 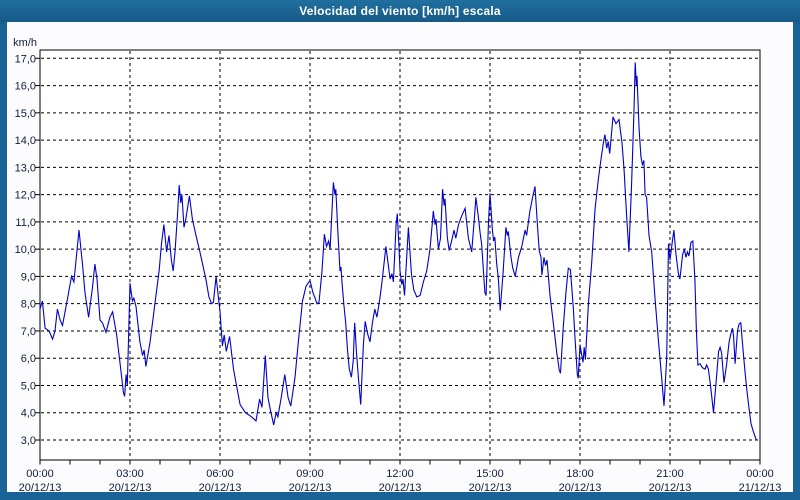 What do you see at coordinates (28, 332) in the screenshot?
I see `y-tick-label: 7,0` at bounding box center [28, 332].